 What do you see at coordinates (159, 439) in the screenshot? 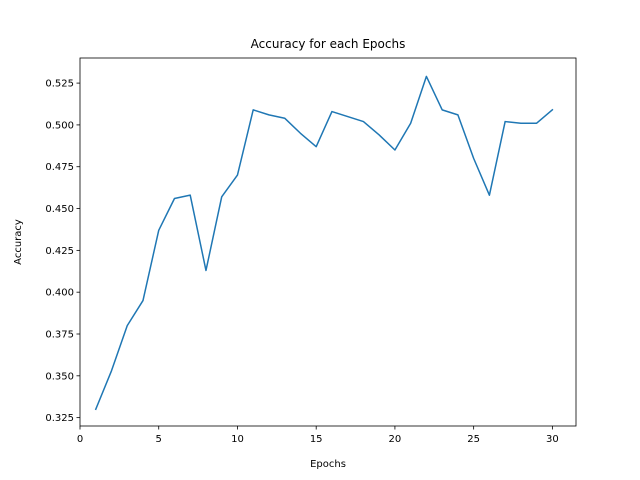
I see `x-tick-label: 5` at bounding box center [159, 439].